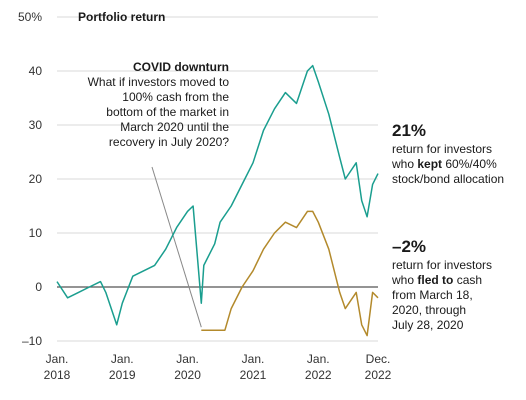 This screenshot has width=526, height=400. Describe the element at coordinates (122, 375) in the screenshot. I see `x-tick-label: 2019` at that location.